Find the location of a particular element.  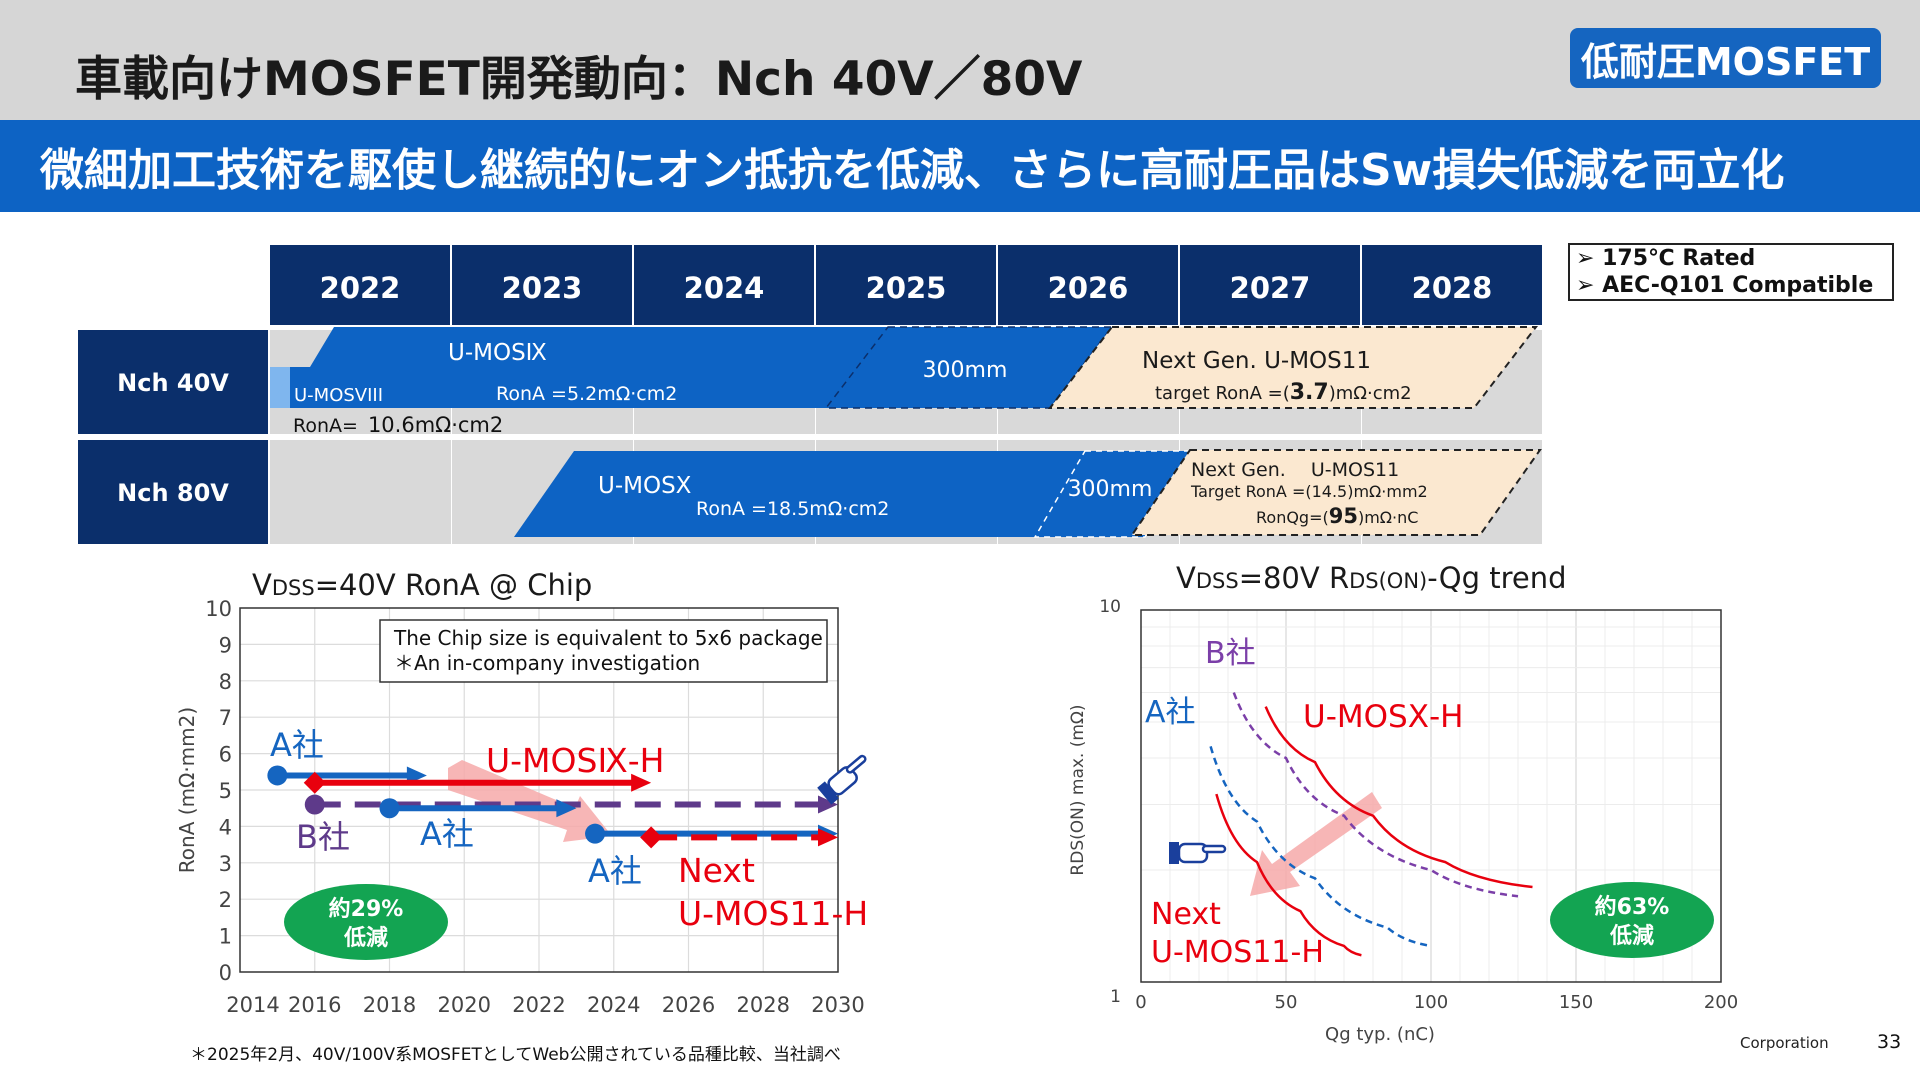

chart1-ytick: 2 is located at coordinates (225, 900).